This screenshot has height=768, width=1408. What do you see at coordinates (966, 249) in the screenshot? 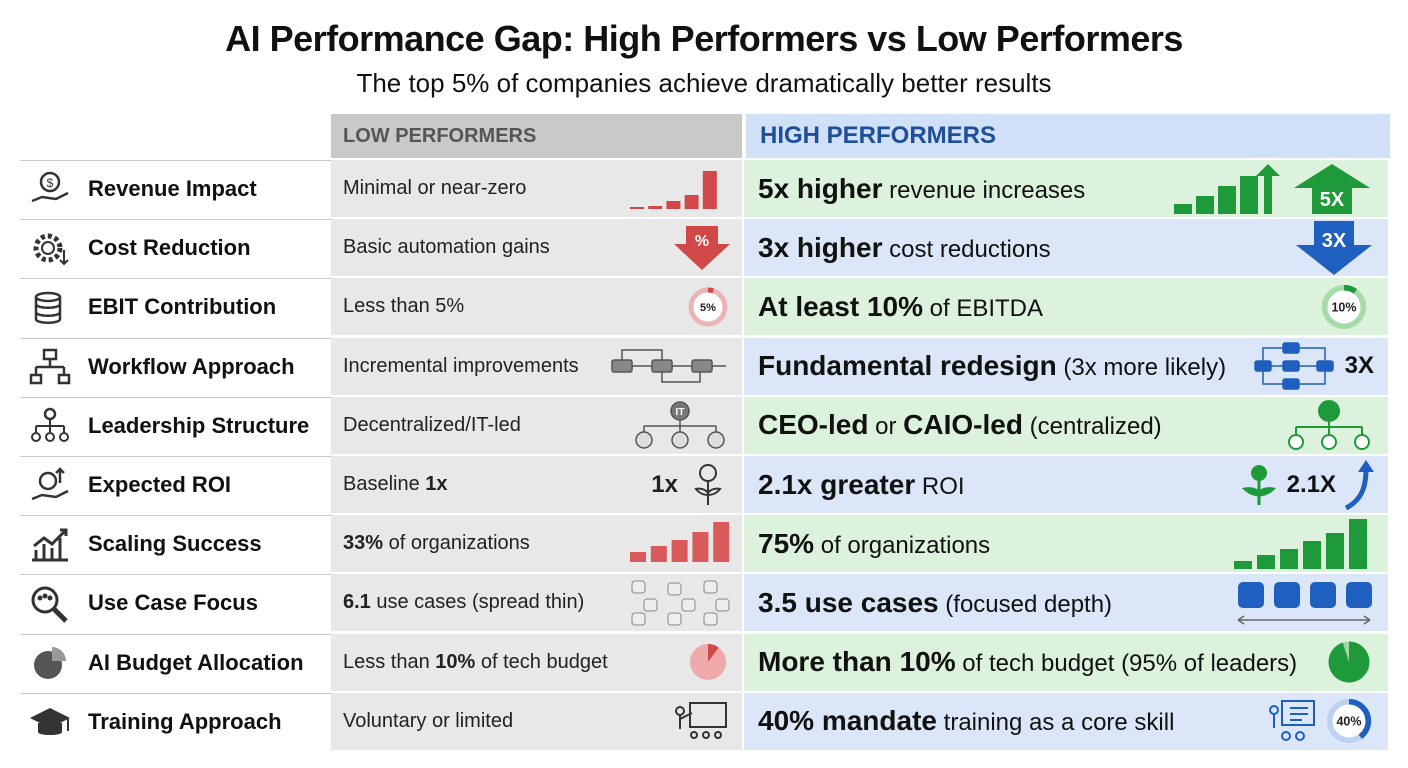
I see `text-segment: cost reductions` at bounding box center [966, 249].